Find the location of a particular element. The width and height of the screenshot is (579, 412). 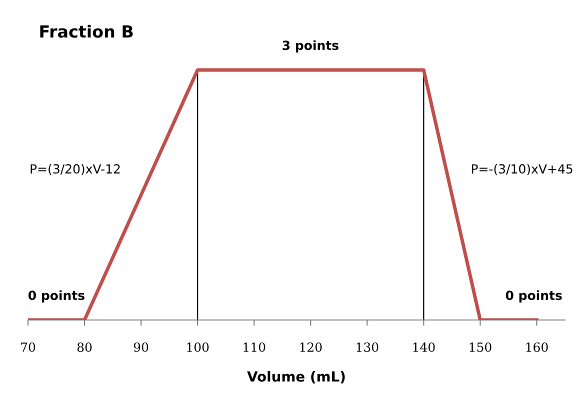

x-tick-label: 150 is located at coordinates (481, 347).